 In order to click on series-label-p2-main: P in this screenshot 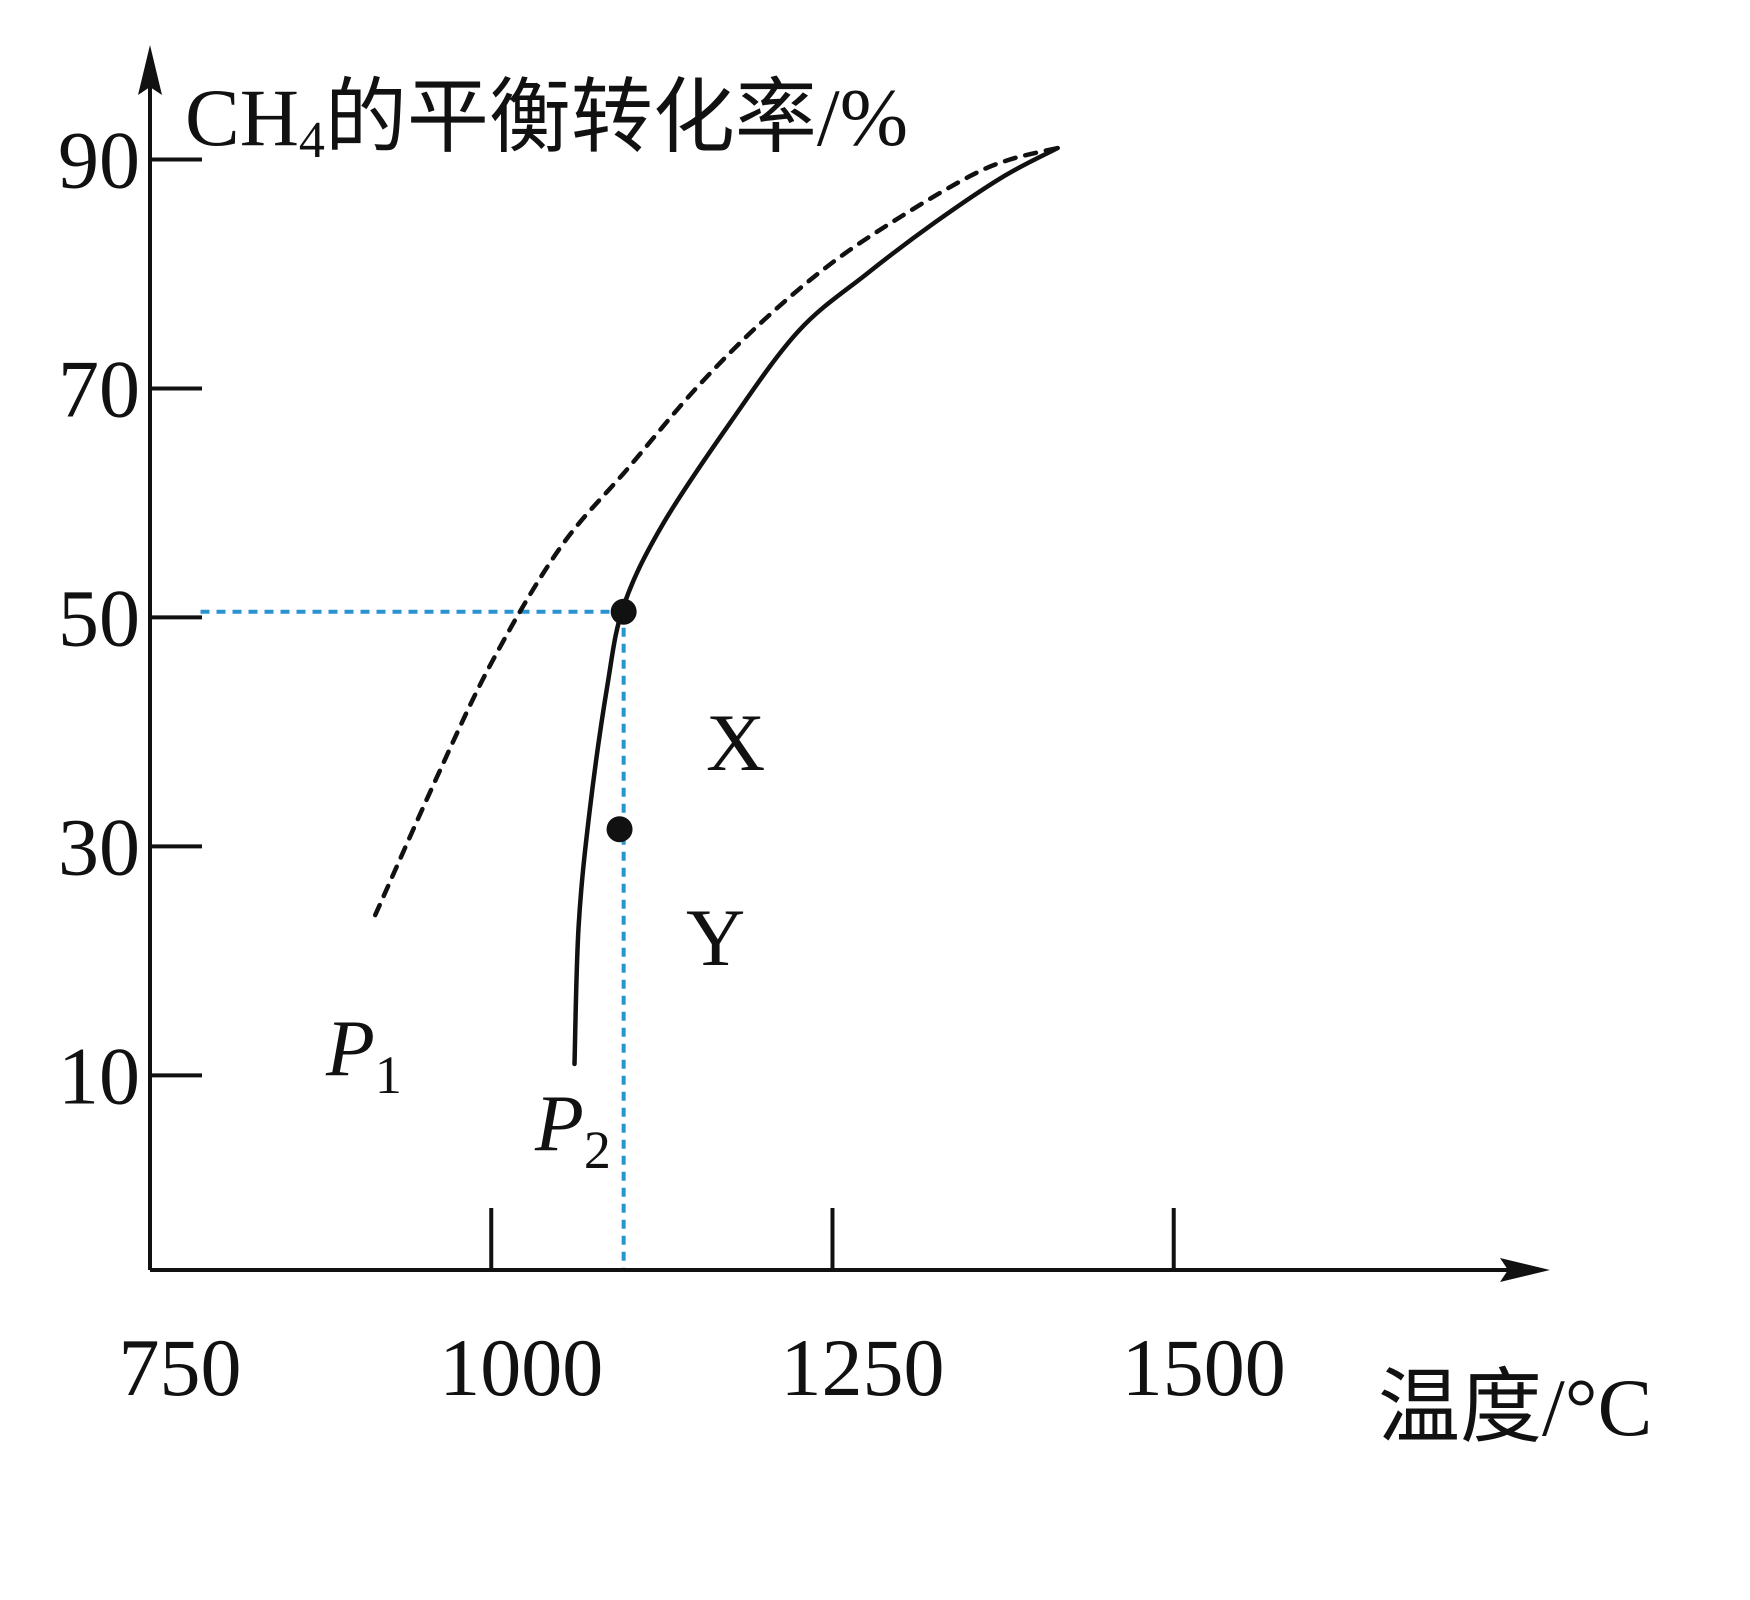, I will do `click(559, 1124)`.